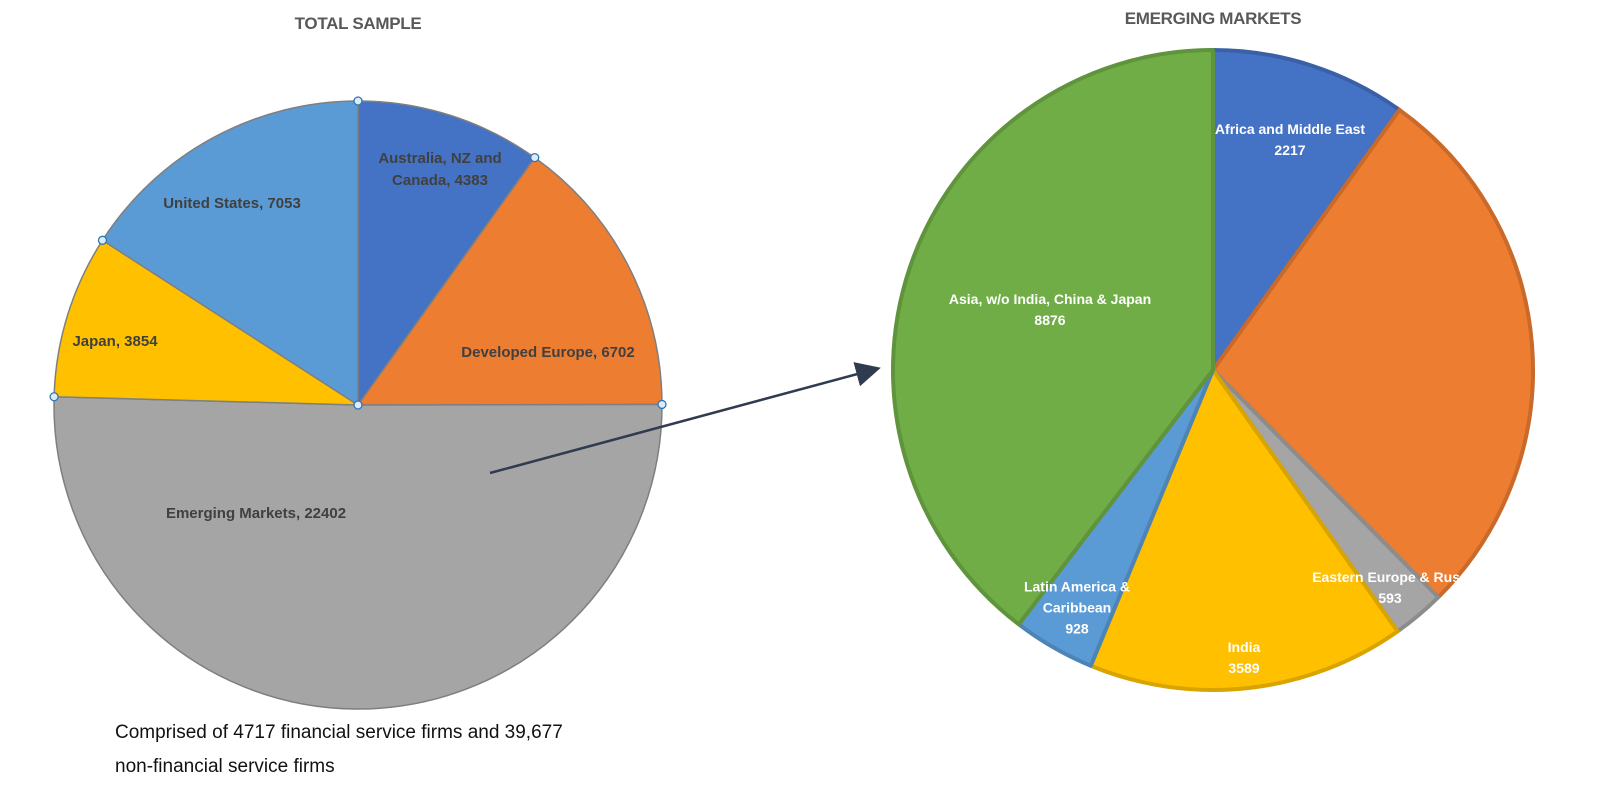  I want to click on data-label-developed-europe: Developed Europe, 6702, so click(548, 352).